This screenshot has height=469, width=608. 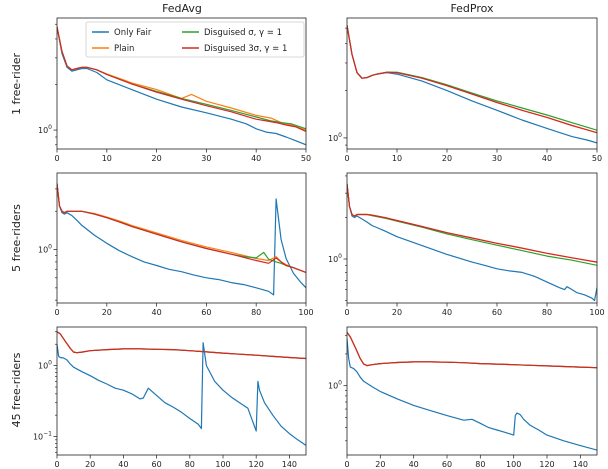 I want to click on row-label-45: 45 free-riders, so click(x=16, y=389).